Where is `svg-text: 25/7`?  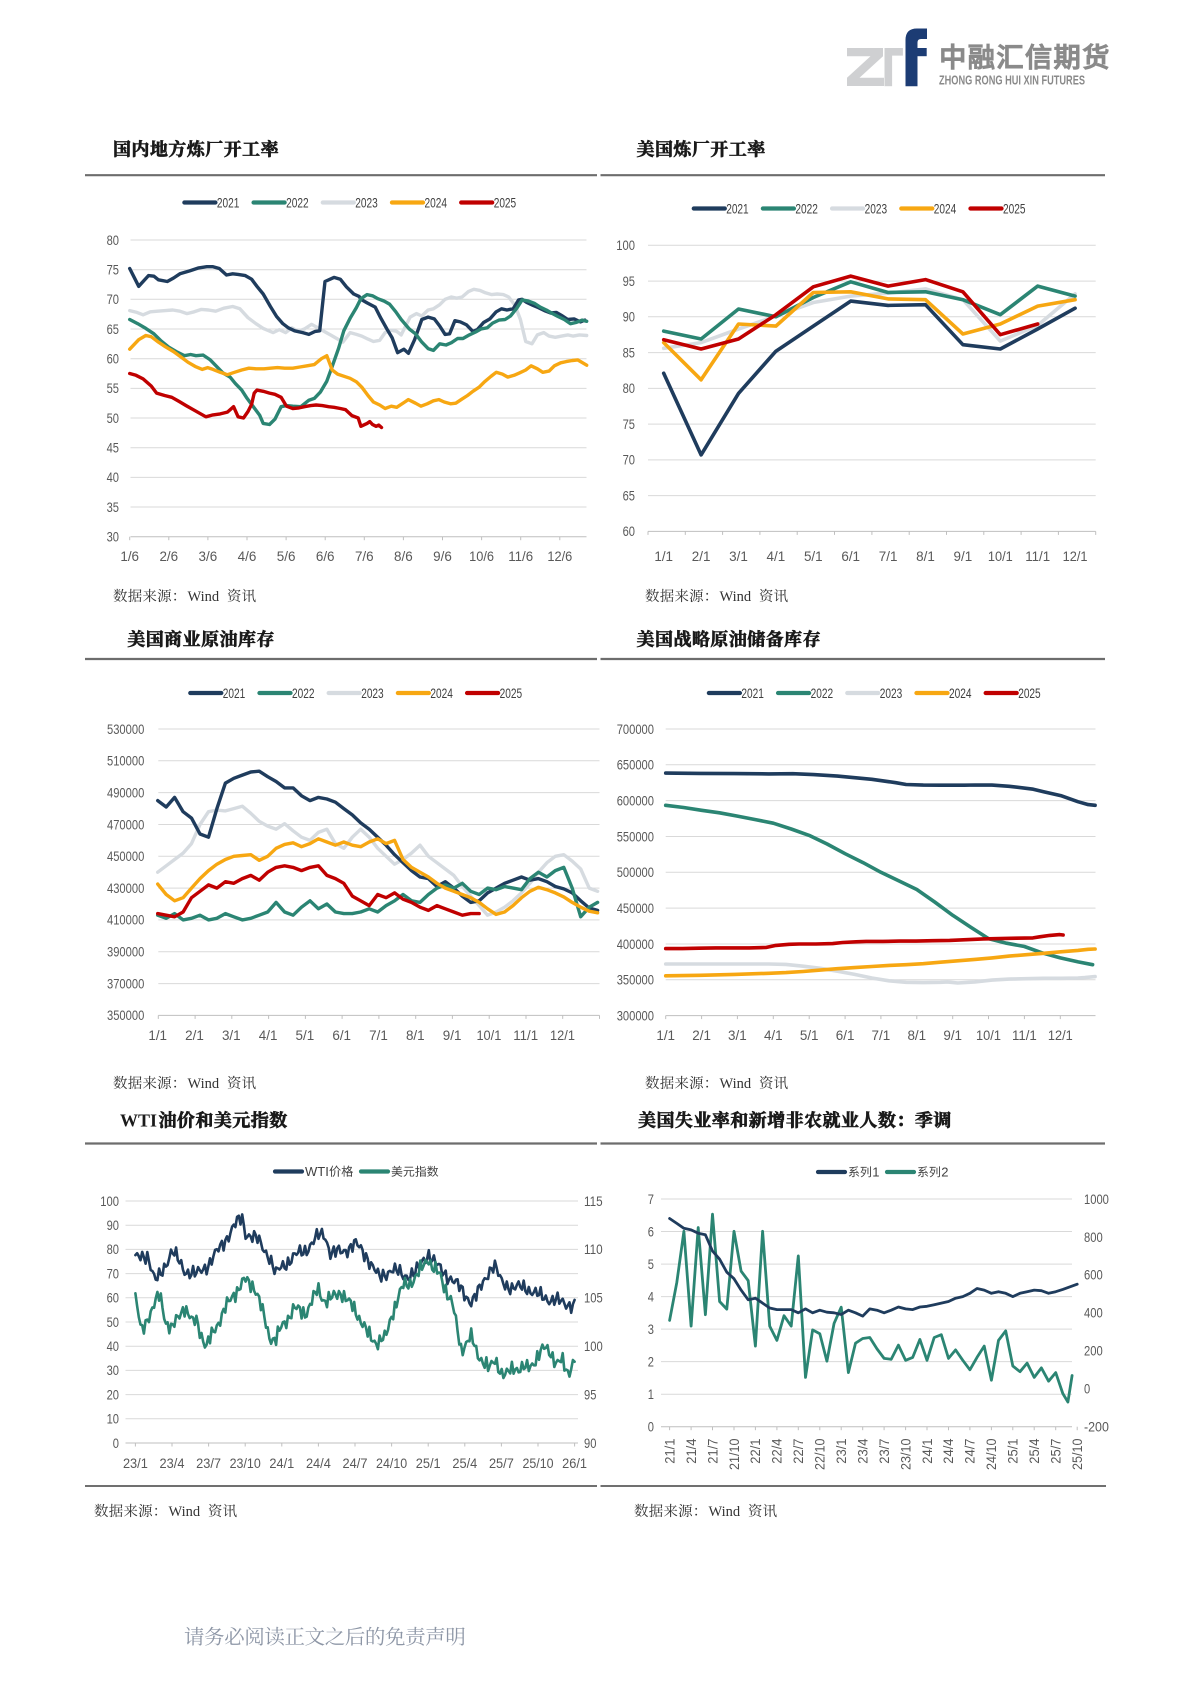 svg-text: 25/7 is located at coordinates (501, 1463).